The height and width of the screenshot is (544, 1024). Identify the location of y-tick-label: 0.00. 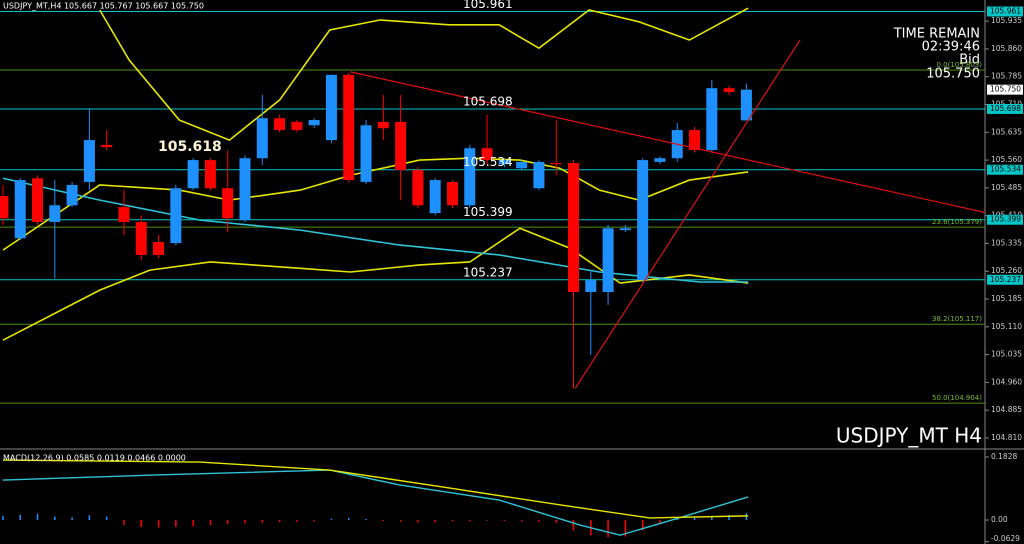
(999, 519).